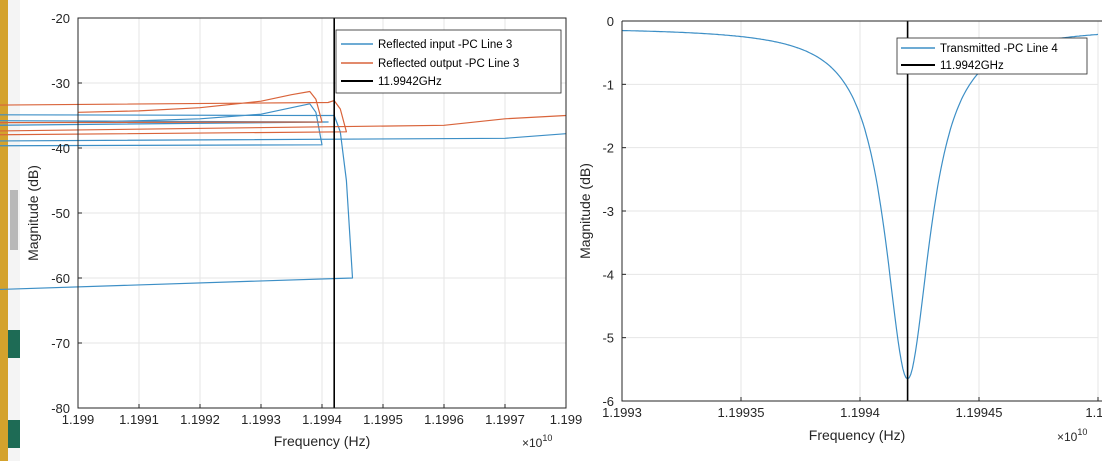  I want to click on x-tick-label: 1.1995, so click(383, 419).